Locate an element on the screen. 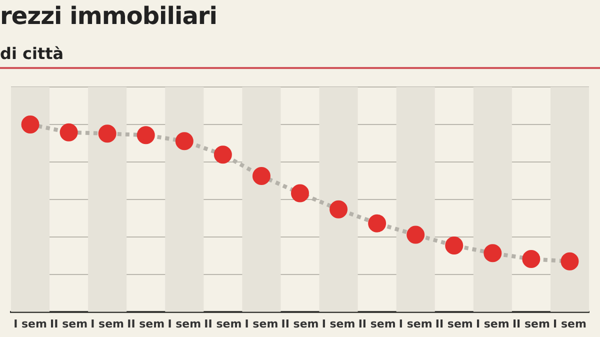 The image size is (600, 337). chart-subtitle: di città is located at coordinates (32, 53).